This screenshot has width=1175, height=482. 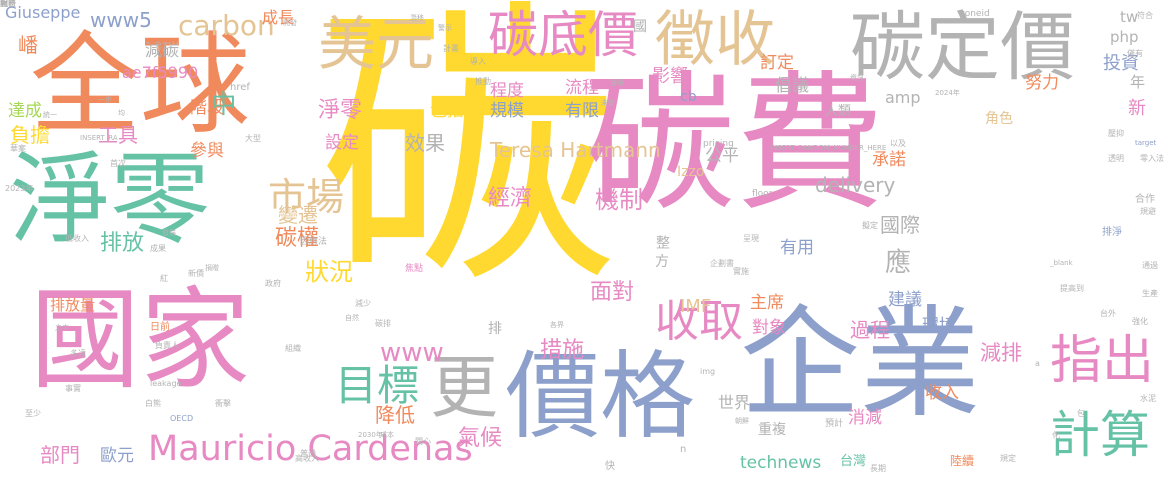 I want to click on cloud-word: 日前, so click(x=160, y=327).